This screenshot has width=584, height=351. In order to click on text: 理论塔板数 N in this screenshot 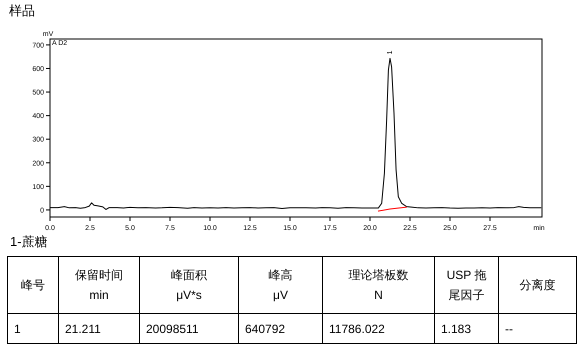, I will do `click(378, 285)`.